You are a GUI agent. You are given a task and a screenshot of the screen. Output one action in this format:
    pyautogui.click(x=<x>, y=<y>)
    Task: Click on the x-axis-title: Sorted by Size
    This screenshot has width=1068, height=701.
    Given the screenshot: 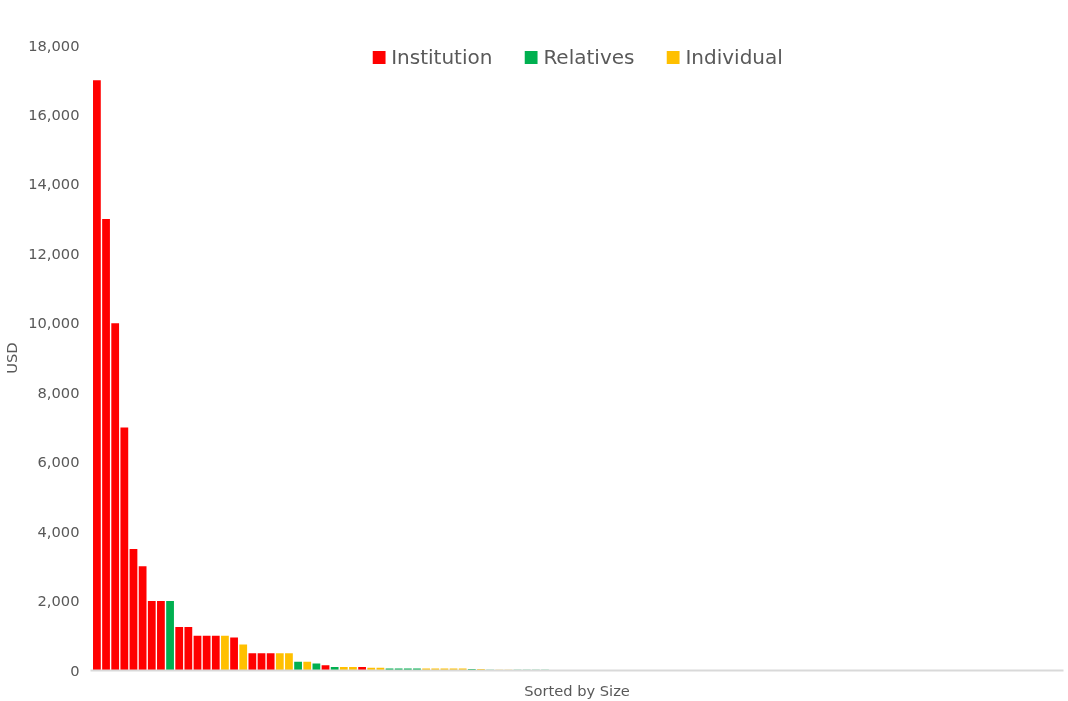 What is the action you would take?
    pyautogui.click(x=577, y=690)
    